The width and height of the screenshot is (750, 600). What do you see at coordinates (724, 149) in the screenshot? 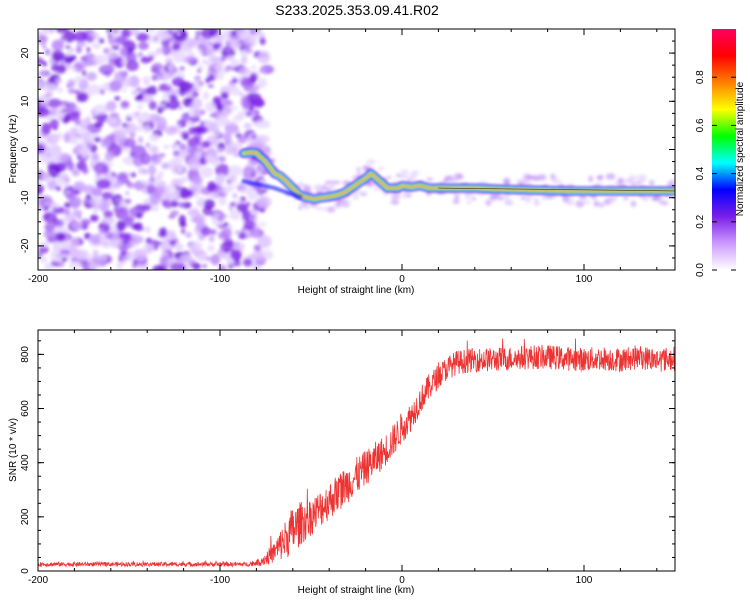
I see `colorbar-gradient` at bounding box center [724, 149].